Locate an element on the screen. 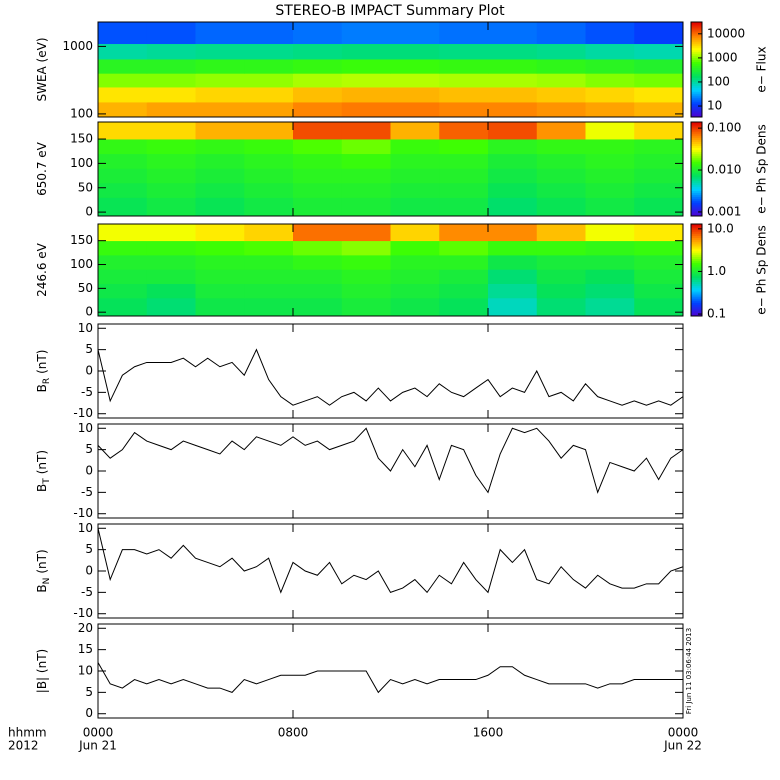 The image size is (780, 780). y-tick-label: 10 is located at coordinates (85, 671).